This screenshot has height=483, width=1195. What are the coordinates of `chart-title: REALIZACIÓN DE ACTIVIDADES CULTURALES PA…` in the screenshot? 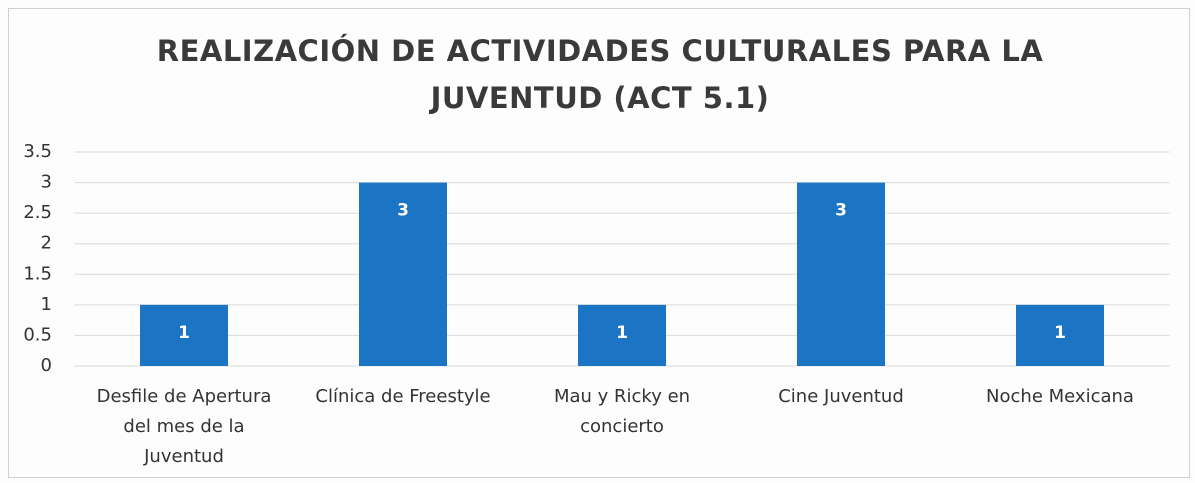 It's located at (600, 74).